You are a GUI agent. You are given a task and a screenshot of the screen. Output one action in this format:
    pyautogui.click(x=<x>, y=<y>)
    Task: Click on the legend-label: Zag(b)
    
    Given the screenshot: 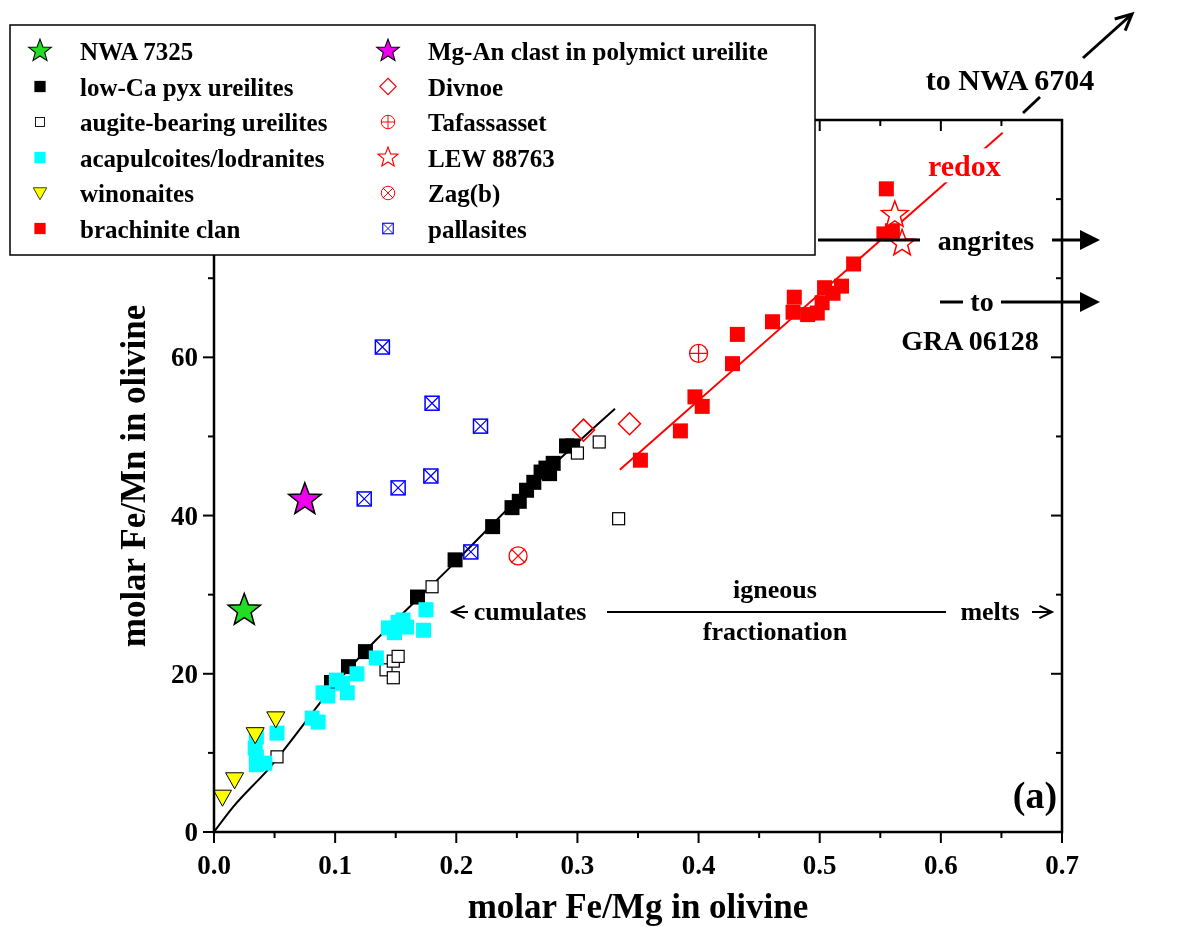 What is the action you would take?
    pyautogui.click(x=464, y=194)
    